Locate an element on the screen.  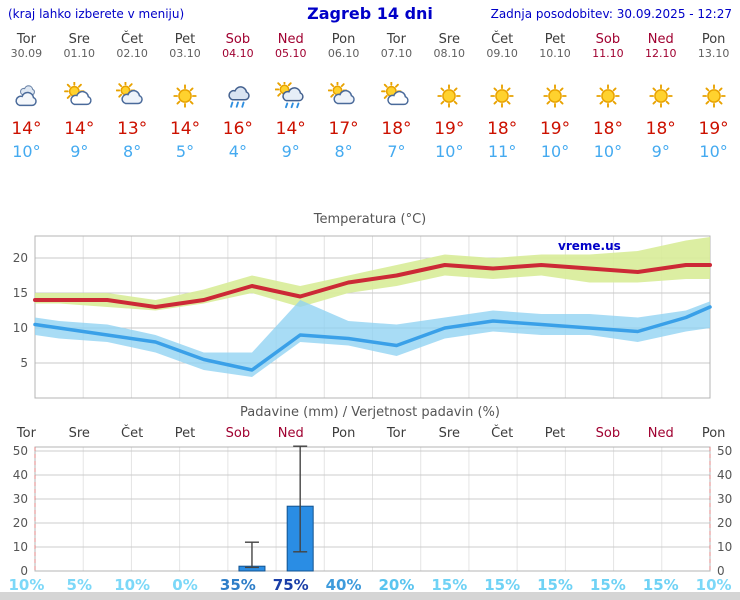
day-column: Tor 07.10 18° 7° is located at coordinates (396, 97).